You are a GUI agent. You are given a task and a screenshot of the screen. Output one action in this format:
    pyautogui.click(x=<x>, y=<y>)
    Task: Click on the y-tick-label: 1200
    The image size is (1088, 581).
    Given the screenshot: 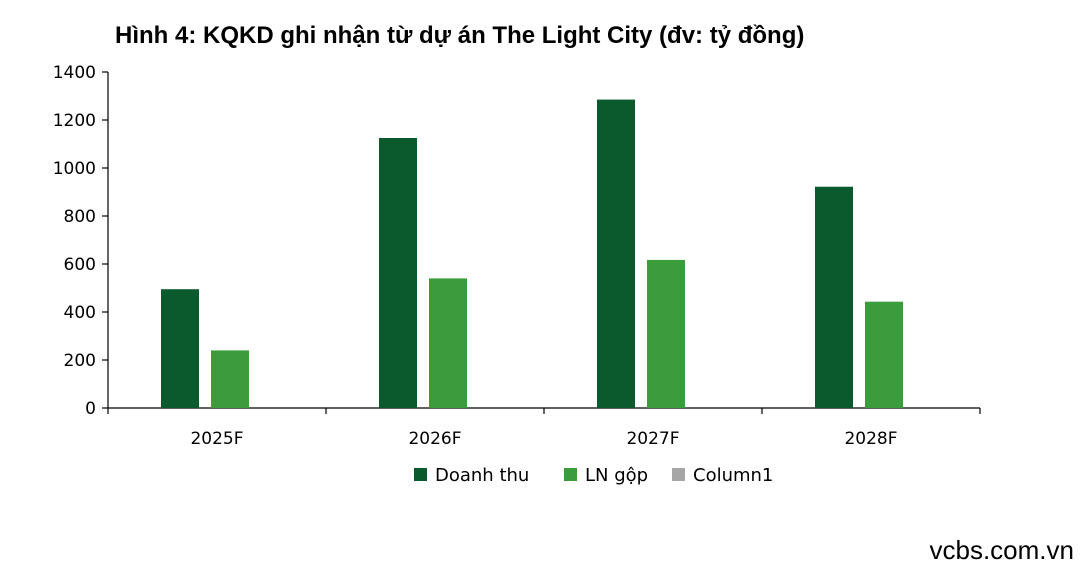 What is the action you would take?
    pyautogui.click(x=74, y=121)
    